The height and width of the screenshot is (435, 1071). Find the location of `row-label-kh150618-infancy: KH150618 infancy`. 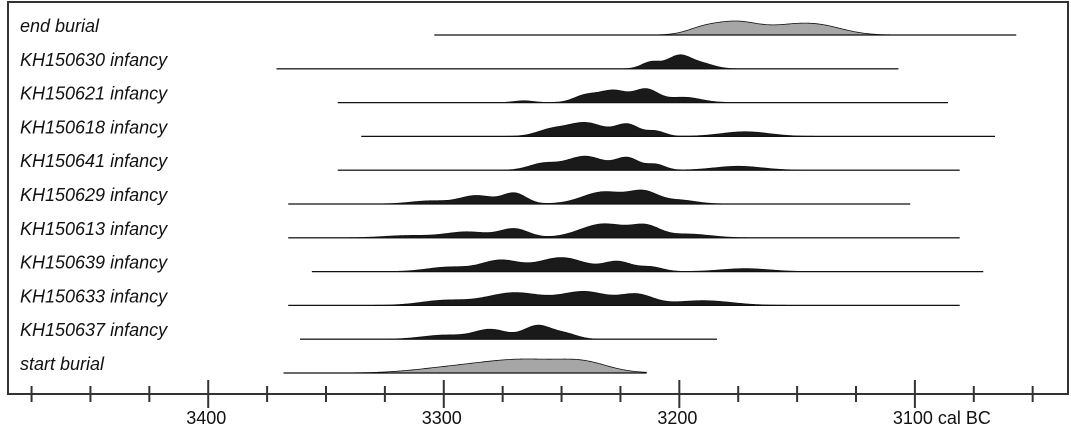

row-label-kh150618-infancy: KH150618 infancy is located at coordinates (94, 127).